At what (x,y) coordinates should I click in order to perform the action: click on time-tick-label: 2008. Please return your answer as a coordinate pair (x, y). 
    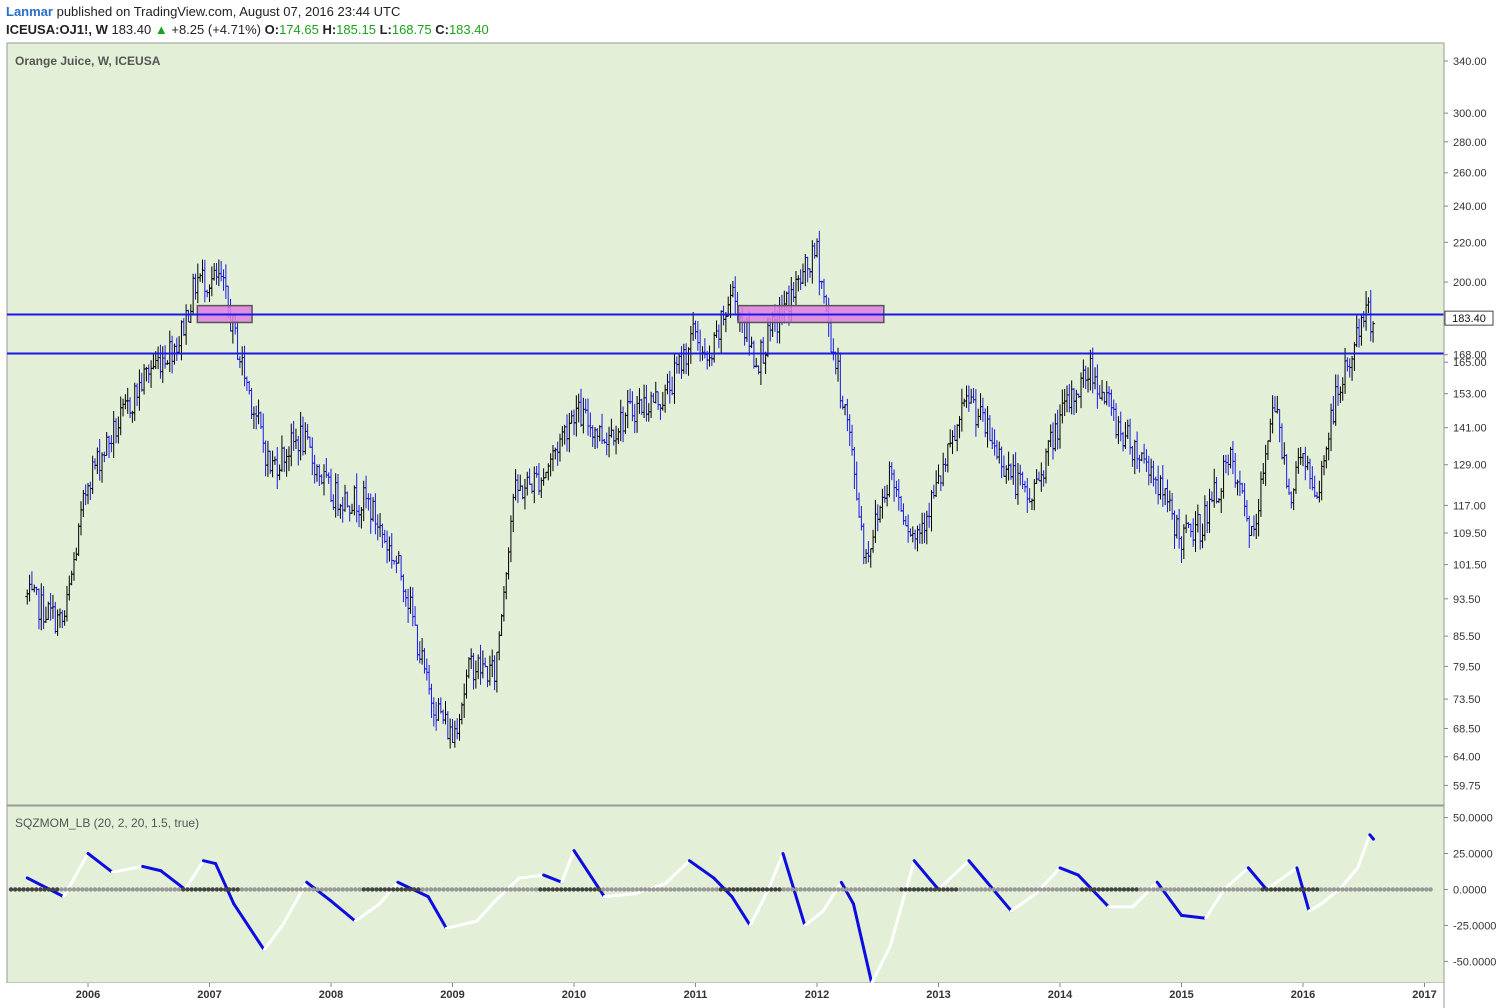
    Looking at the image, I should click on (331, 995).